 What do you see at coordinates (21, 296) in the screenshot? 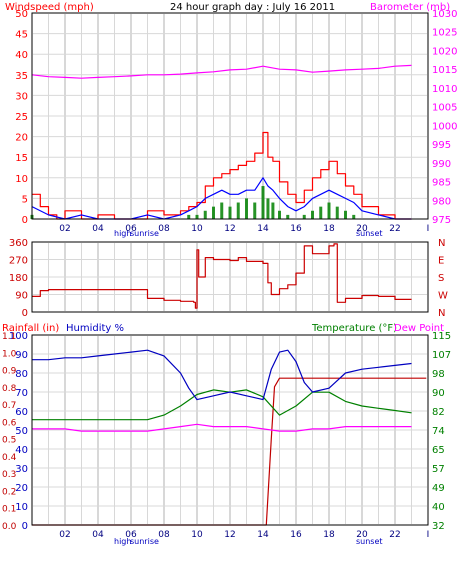
I see `direction-axis-tick-label: 90` at bounding box center [21, 296].